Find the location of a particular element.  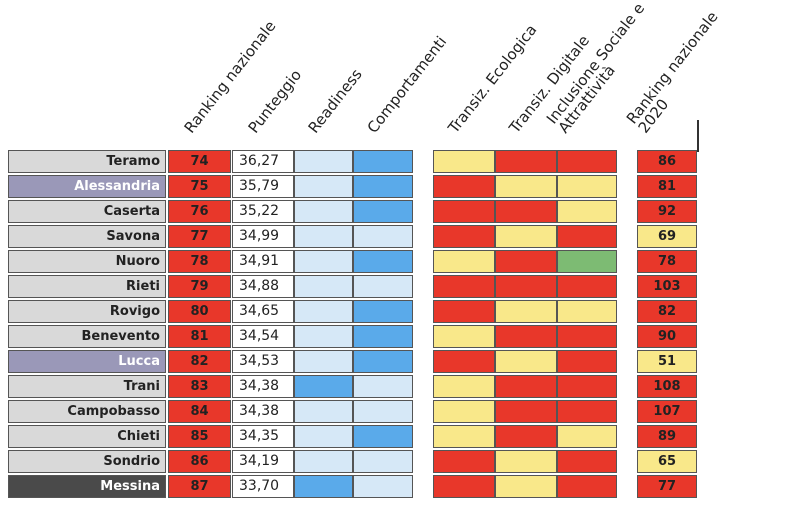

ranking-2020-cell: 108 is located at coordinates (667, 386).